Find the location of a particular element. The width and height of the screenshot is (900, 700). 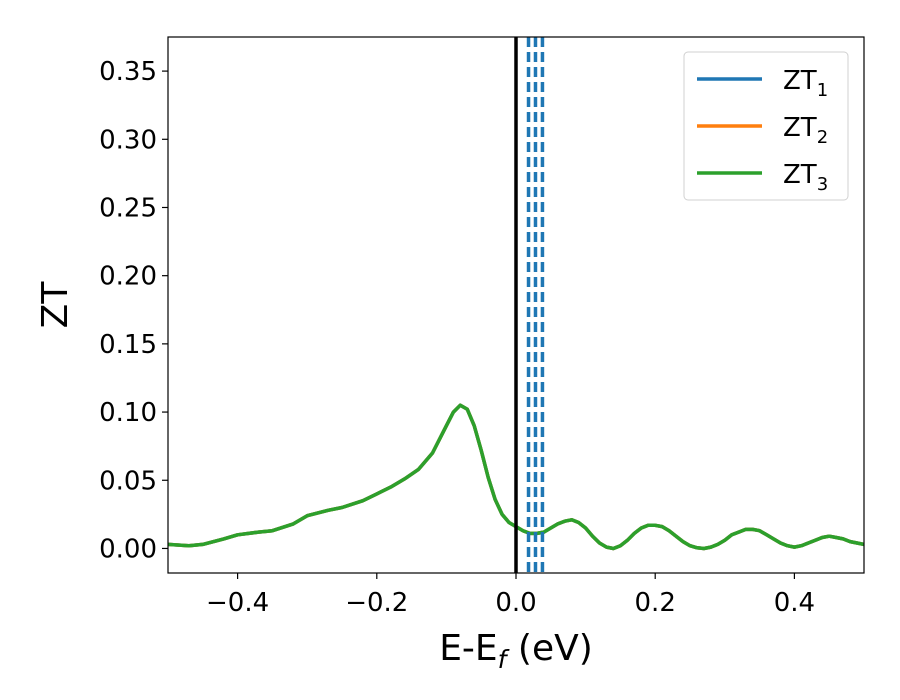

y-tick-label: 0.30 is located at coordinates (128, 140).